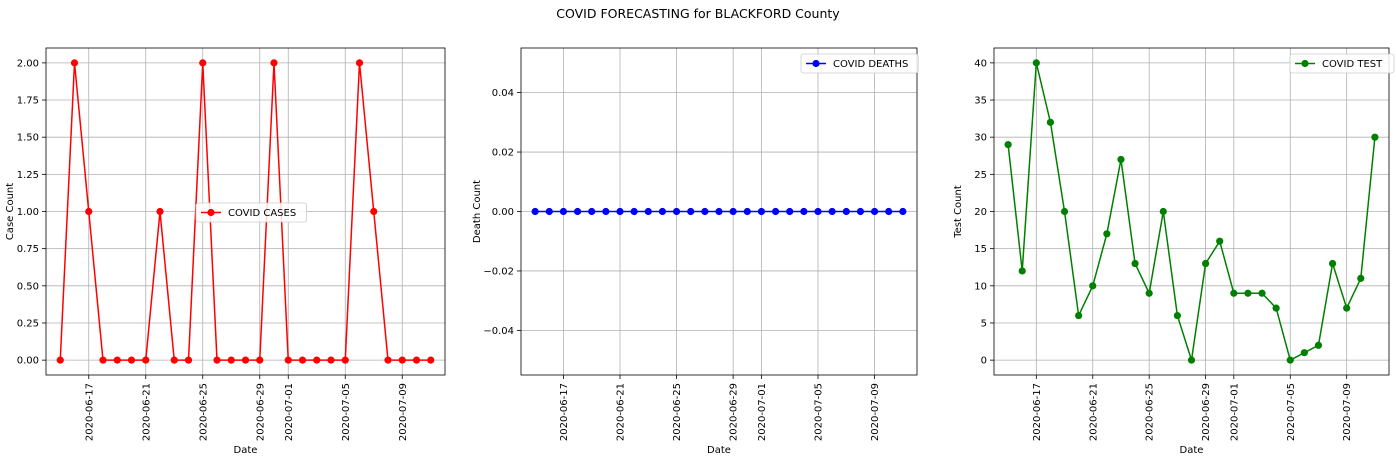  I want to click on y-tick-label: 1.75, so click(28, 101).